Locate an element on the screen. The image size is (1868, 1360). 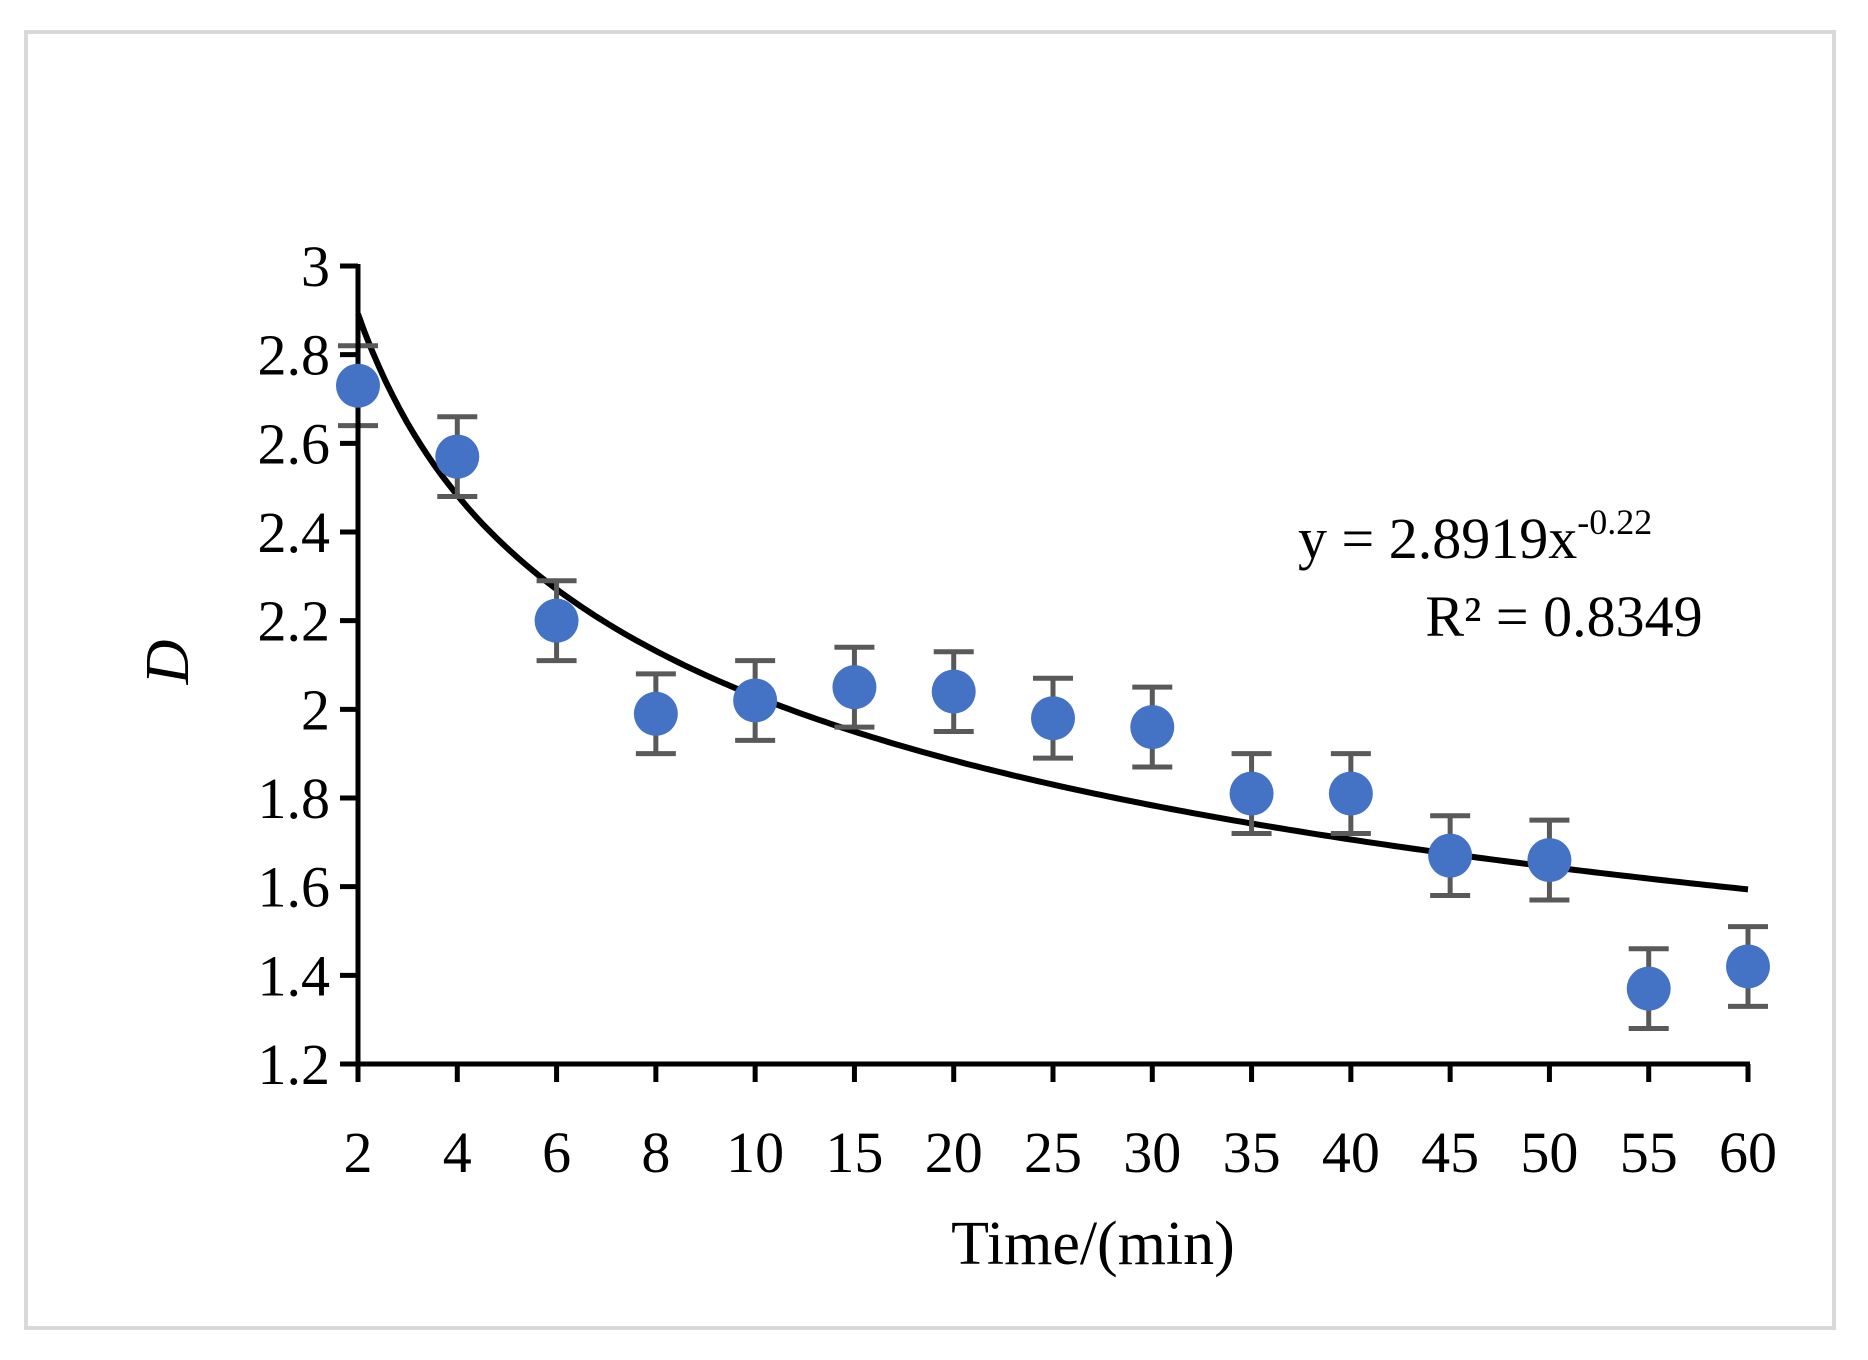
y-tick-label: 1.4 is located at coordinates (294, 975).